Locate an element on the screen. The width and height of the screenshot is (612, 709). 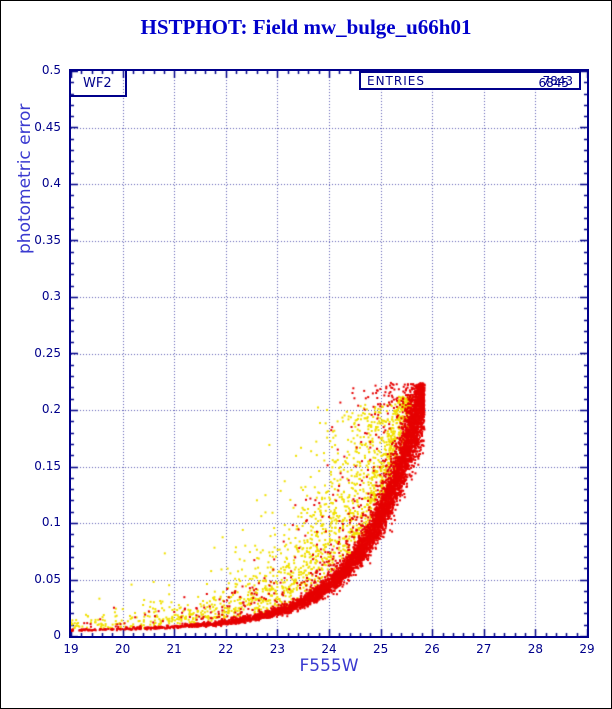
y-tick-label: 0.05 is located at coordinates (47, 578).